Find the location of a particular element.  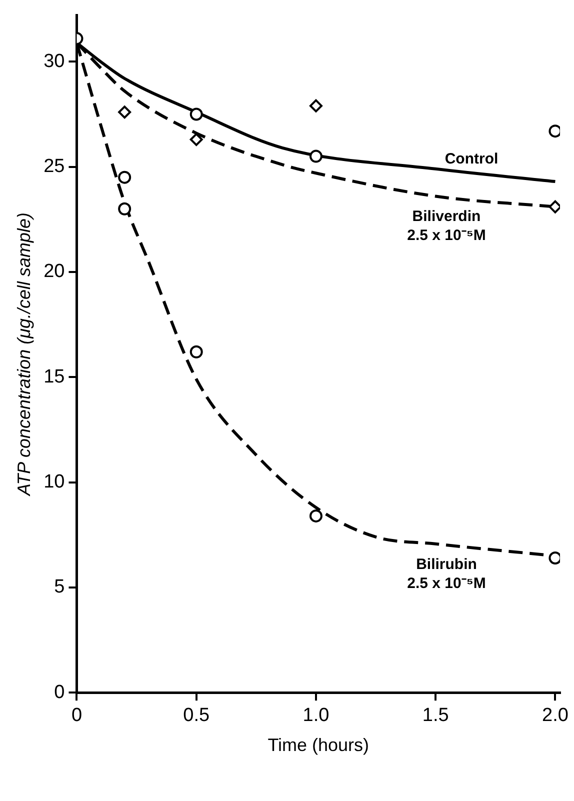

x-tick-label: 0 is located at coordinates (76, 715).